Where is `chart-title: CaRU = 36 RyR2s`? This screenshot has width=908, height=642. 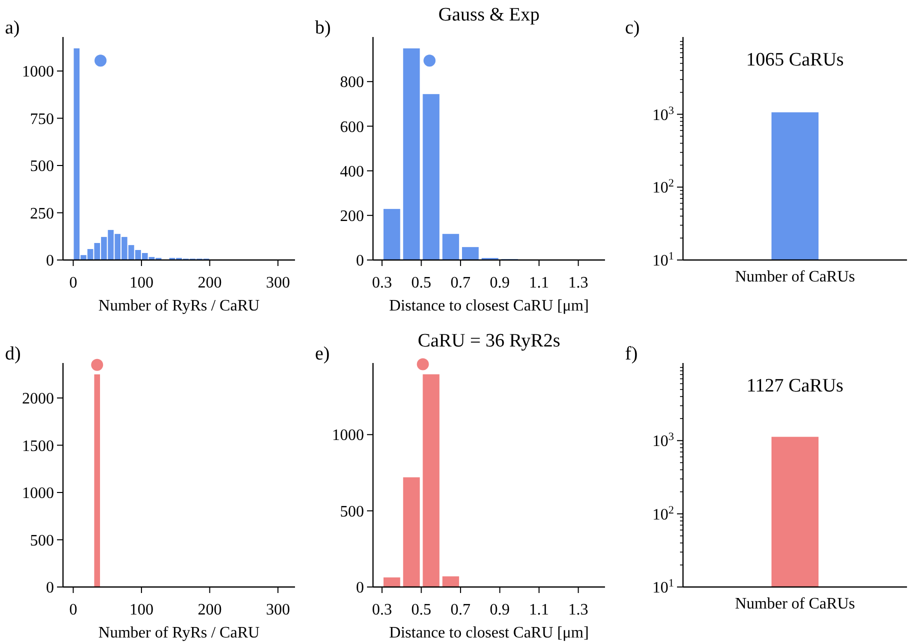 chart-title: CaRU = 36 RyR2s is located at coordinates (489, 341).